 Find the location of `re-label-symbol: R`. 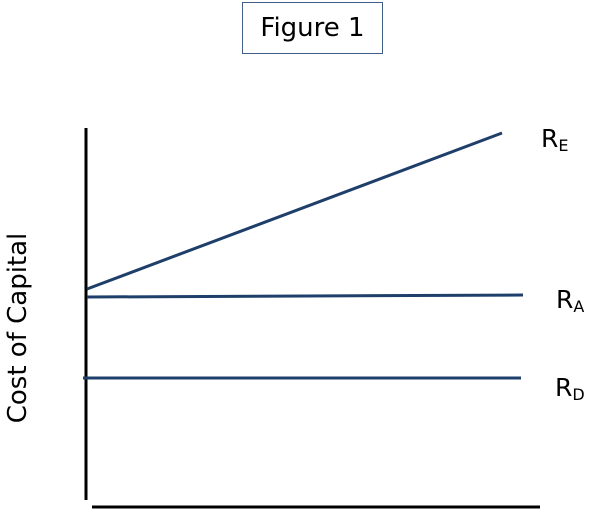

re-label-symbol: R is located at coordinates (550, 138).